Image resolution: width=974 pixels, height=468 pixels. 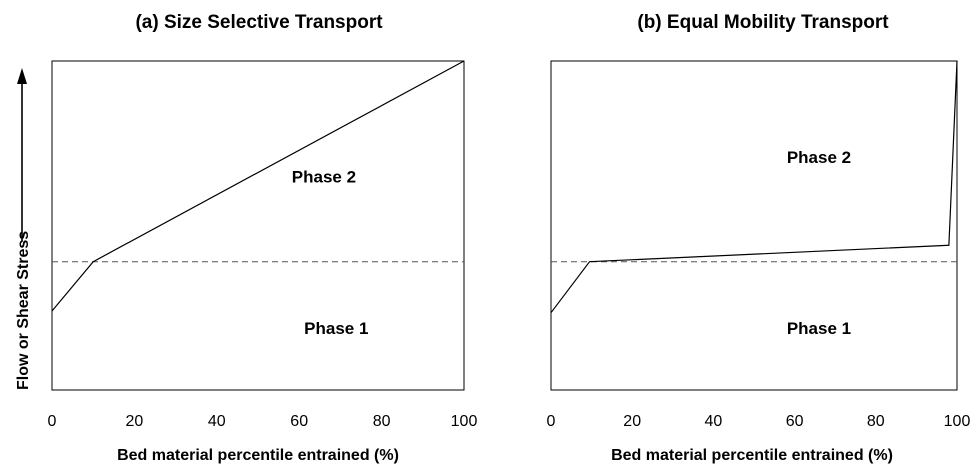 What do you see at coordinates (259, 22) in the screenshot?
I see `chart-title: (a) Size Selective Transport` at bounding box center [259, 22].